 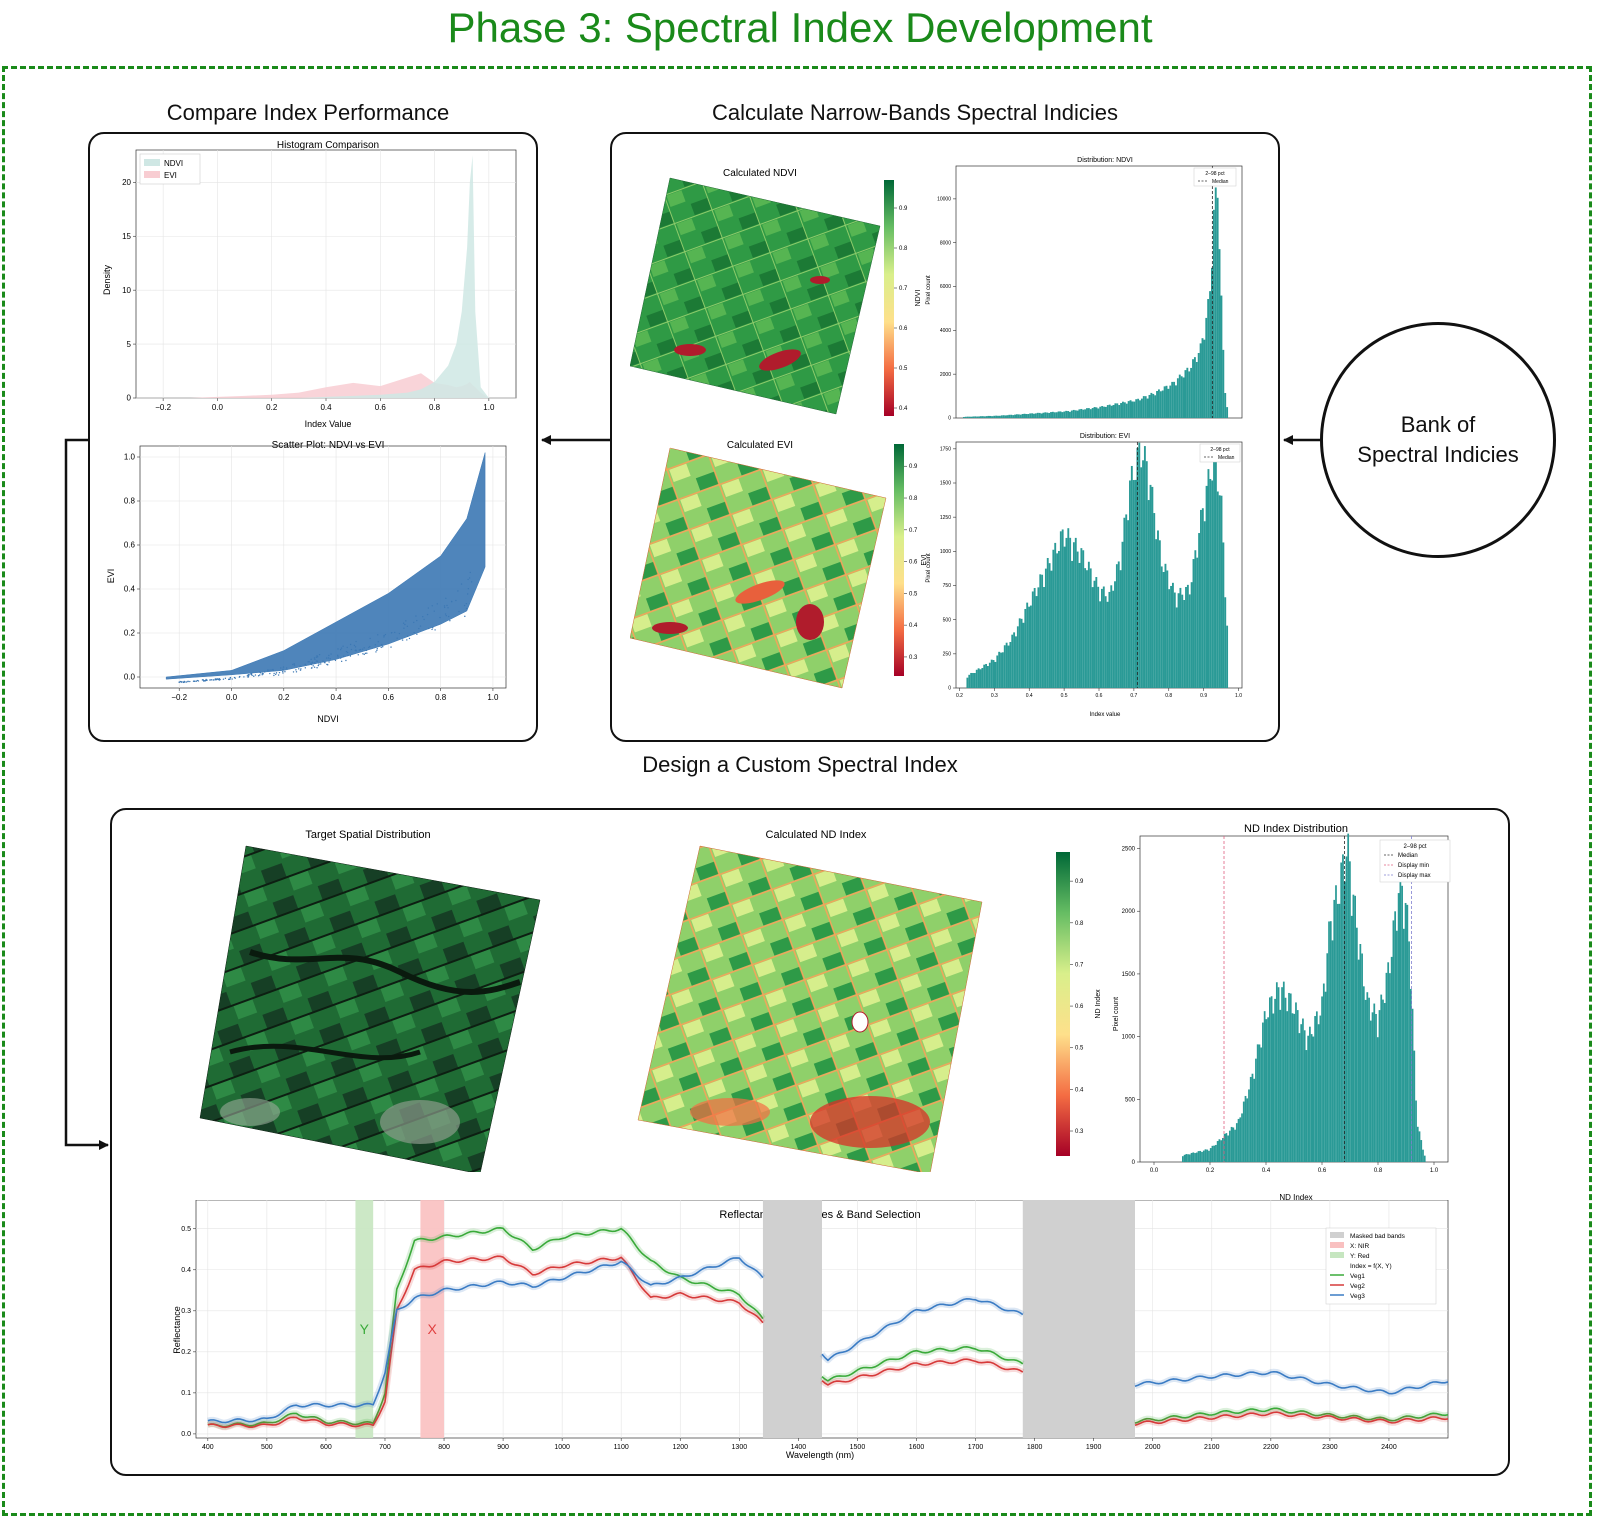 What do you see at coordinates (130, 545) in the screenshot?
I see `sc-ytick-label: 0.6` at bounding box center [130, 545].